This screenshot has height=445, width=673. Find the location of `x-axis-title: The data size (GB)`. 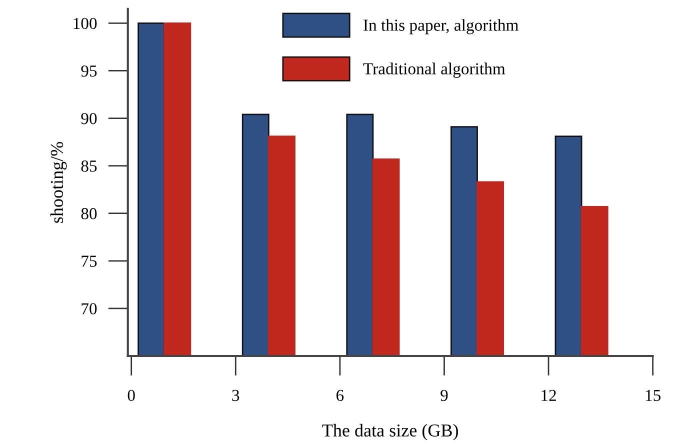

x-axis-title: The data size (GB) is located at coordinates (390, 432).